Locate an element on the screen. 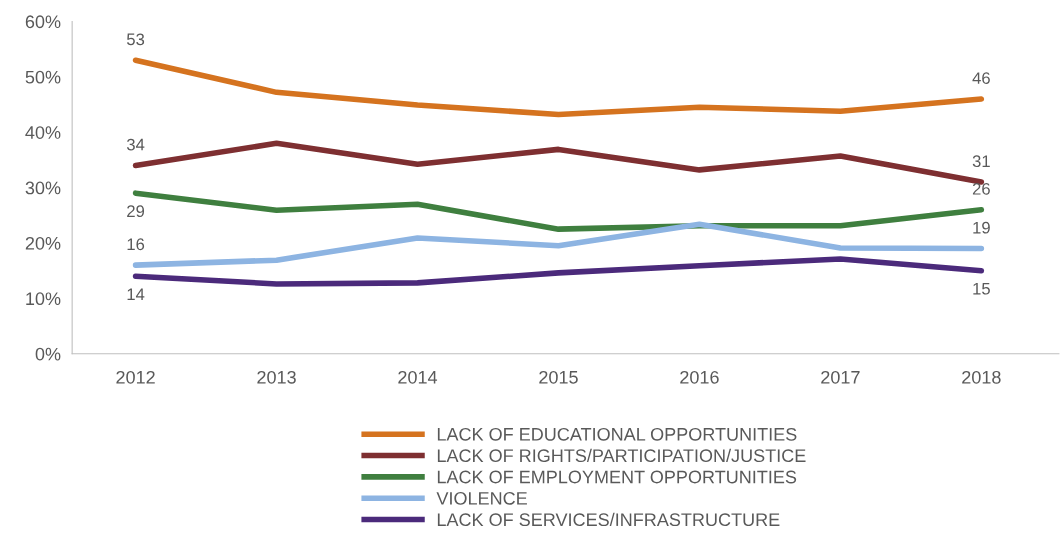 The height and width of the screenshot is (536, 1061). legend-label: LACK OF EDUCATIONAL OPPORTUNITIES is located at coordinates (617, 434).